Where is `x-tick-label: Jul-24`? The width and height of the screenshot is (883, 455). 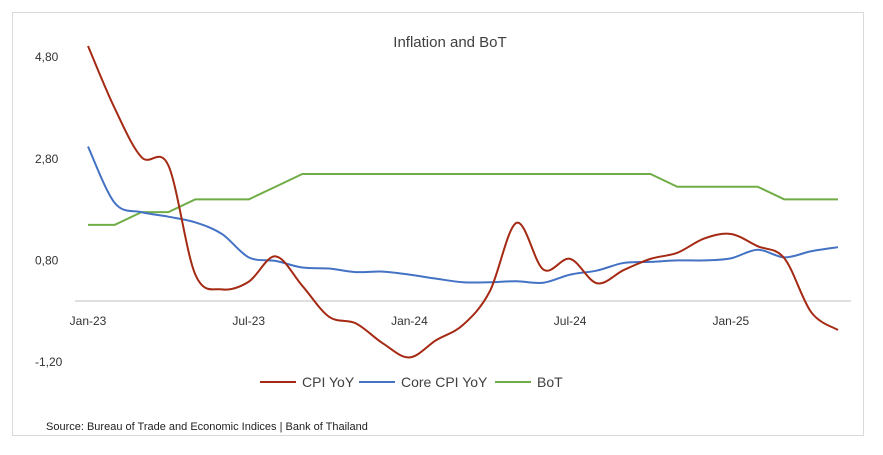 x-tick-label: Jul-24 is located at coordinates (570, 321).